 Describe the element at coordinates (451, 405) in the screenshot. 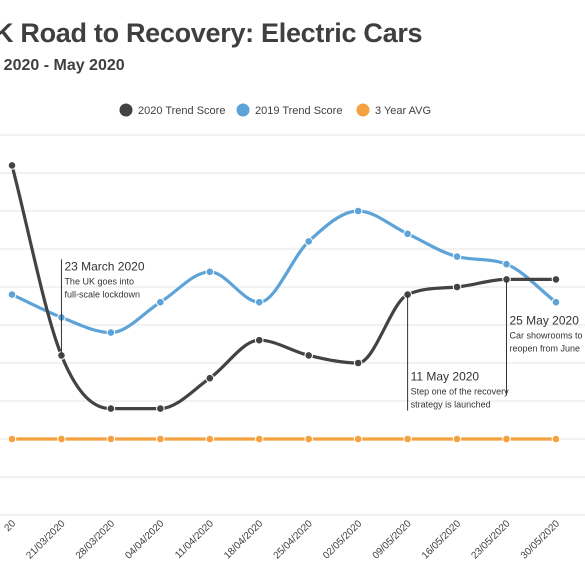

I see `annotation-text: strategy is launched` at that location.